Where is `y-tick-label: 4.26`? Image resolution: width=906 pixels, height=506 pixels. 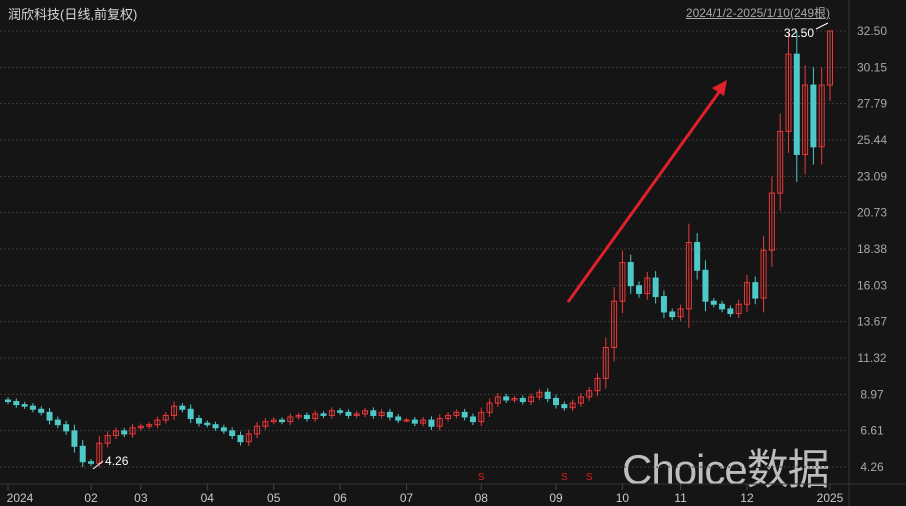 y-tick-label: 4.26 is located at coordinates (872, 467).